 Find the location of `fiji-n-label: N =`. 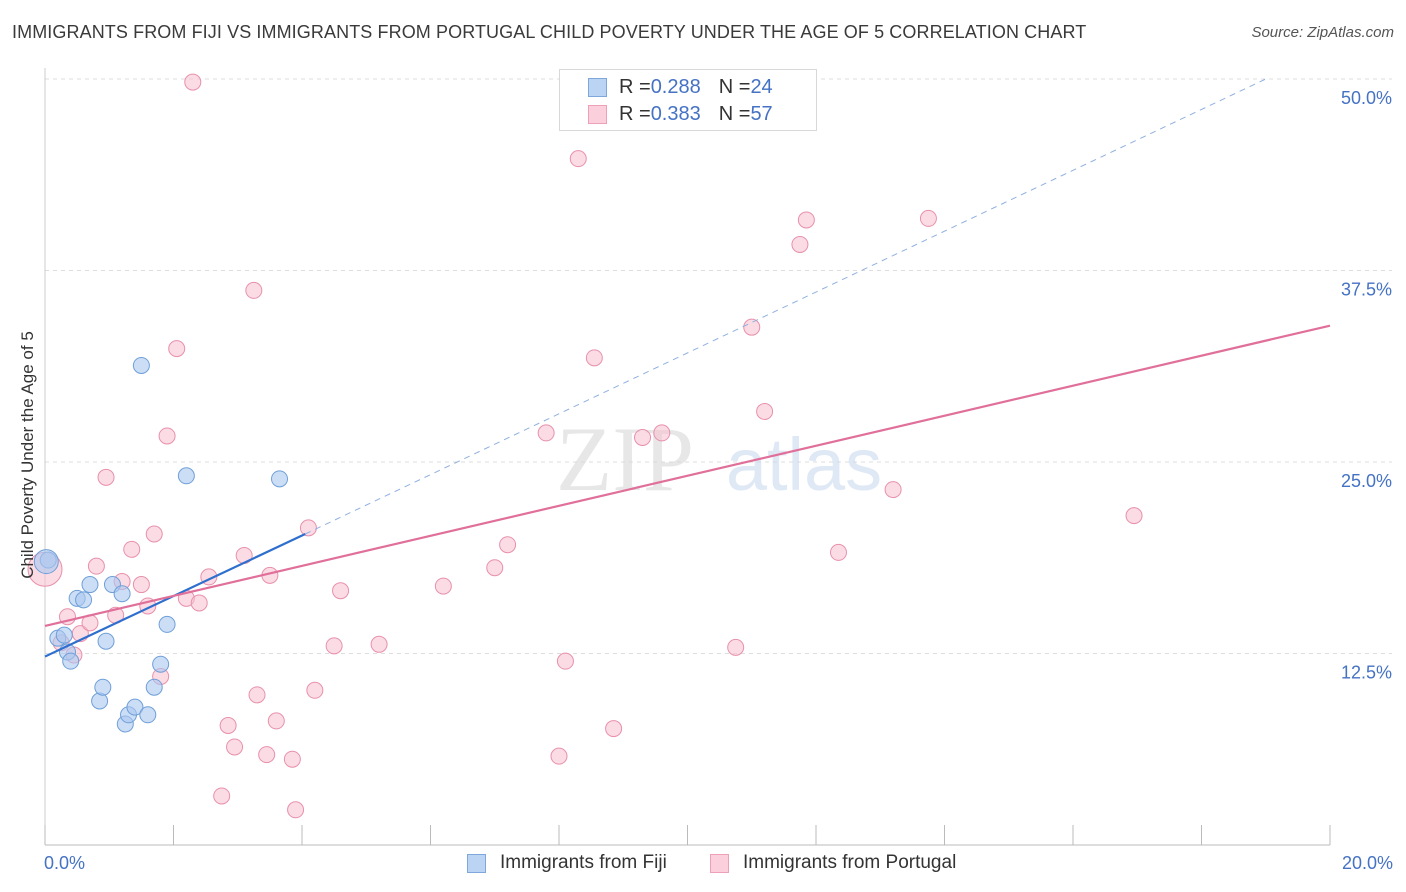

fiji-n-label: N = is located at coordinates (734, 86).